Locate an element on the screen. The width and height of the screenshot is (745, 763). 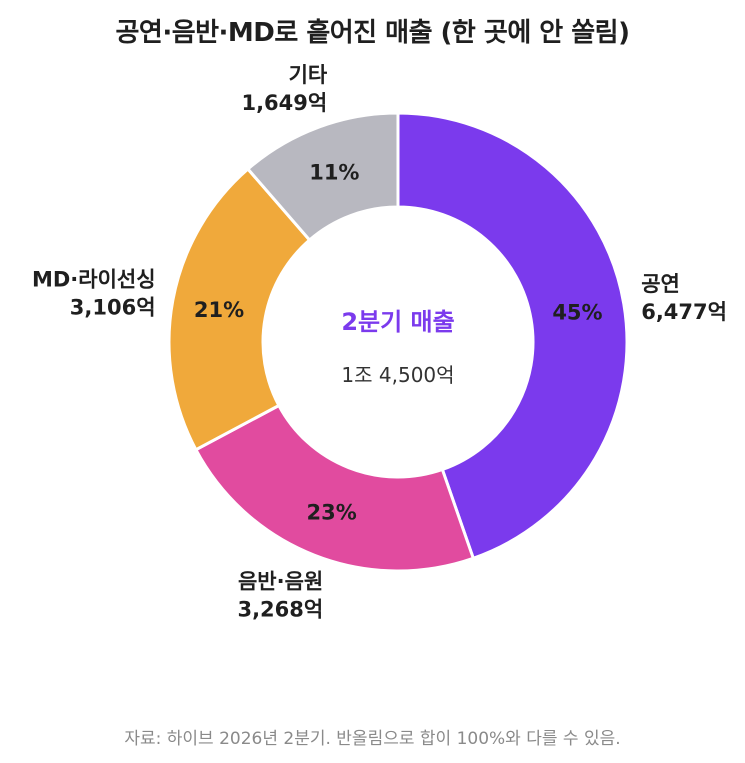
slice-value-label: 6,477억 is located at coordinates (684, 312).